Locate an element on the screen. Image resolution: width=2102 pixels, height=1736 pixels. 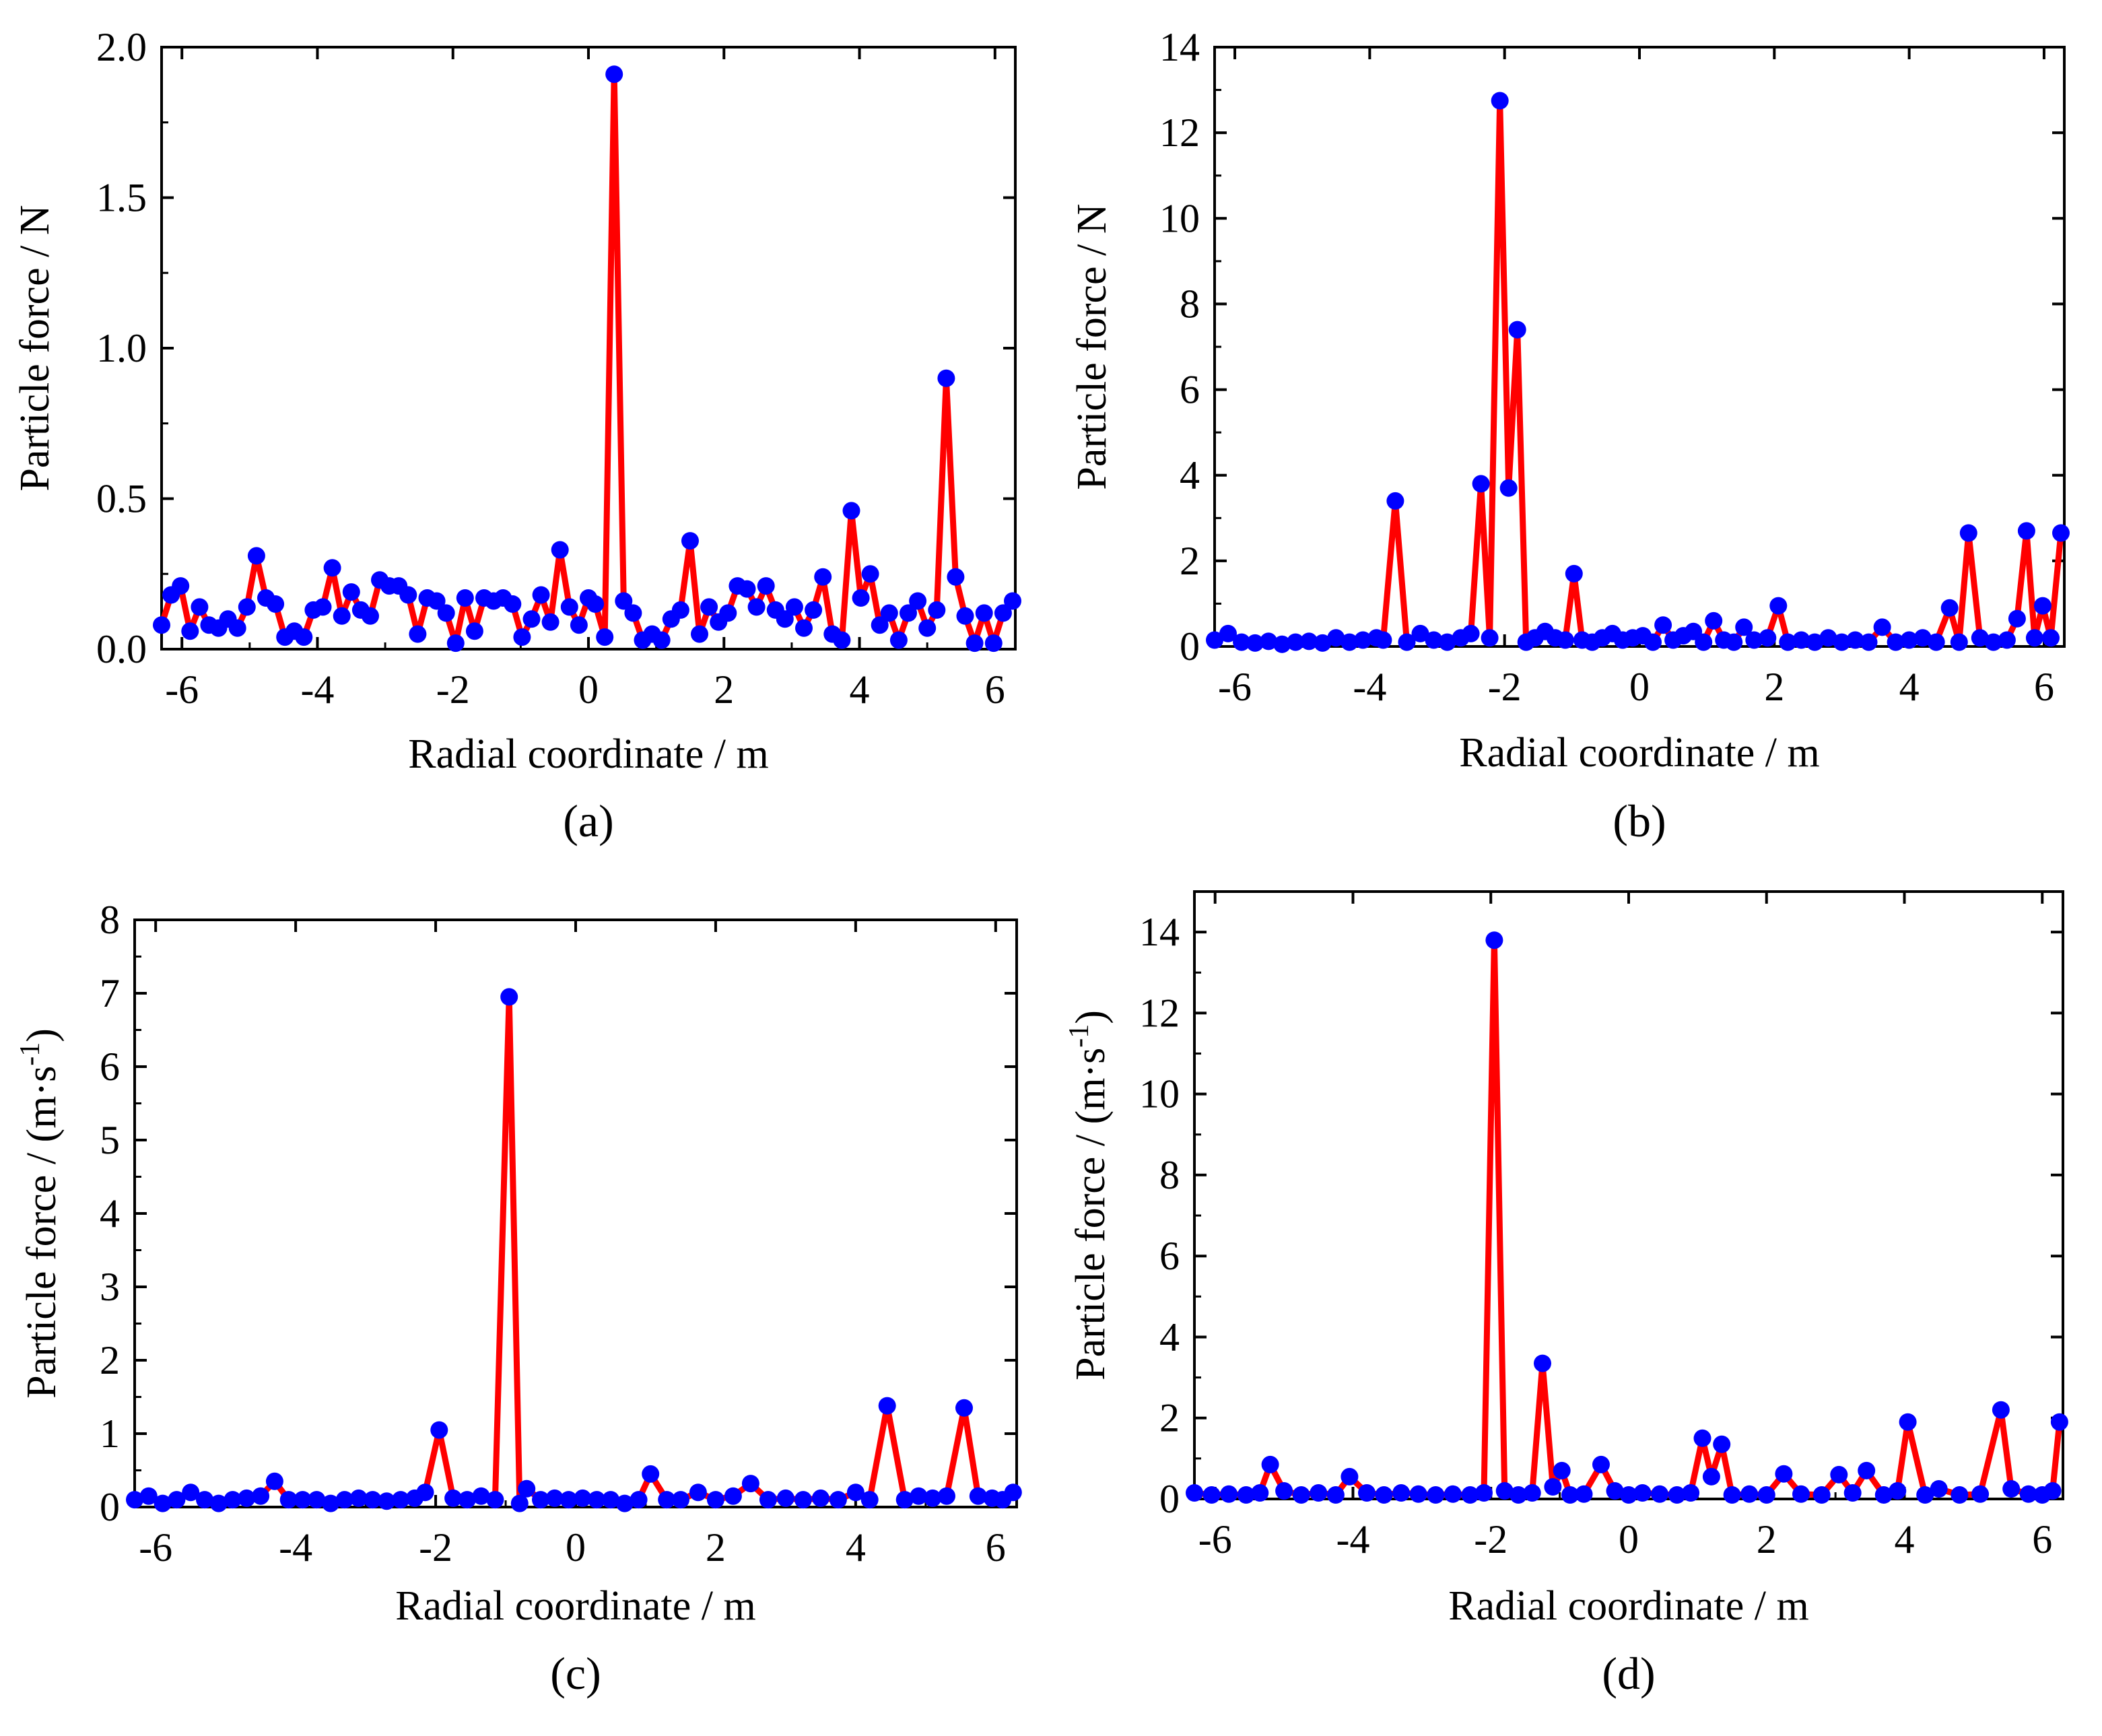
panel-caption-c: (c) is located at coordinates (575, 1673).